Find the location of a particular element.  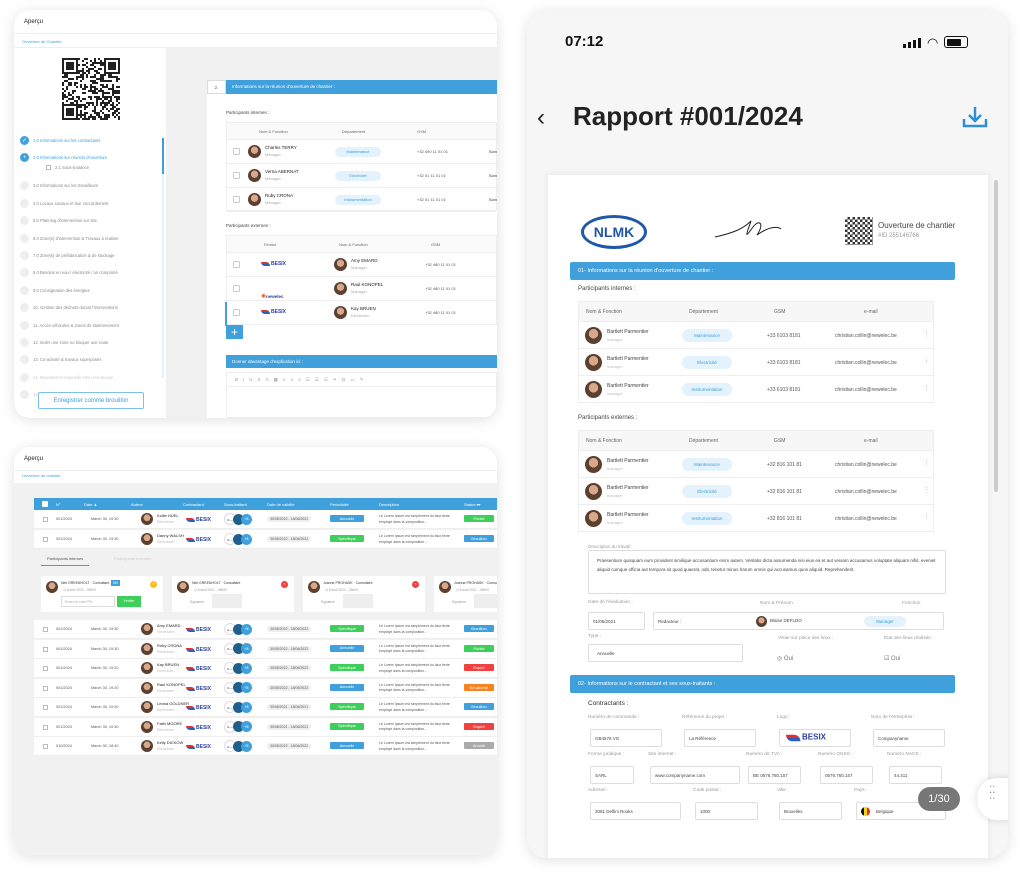

contractor-field: SARL is located at coordinates (612, 775).